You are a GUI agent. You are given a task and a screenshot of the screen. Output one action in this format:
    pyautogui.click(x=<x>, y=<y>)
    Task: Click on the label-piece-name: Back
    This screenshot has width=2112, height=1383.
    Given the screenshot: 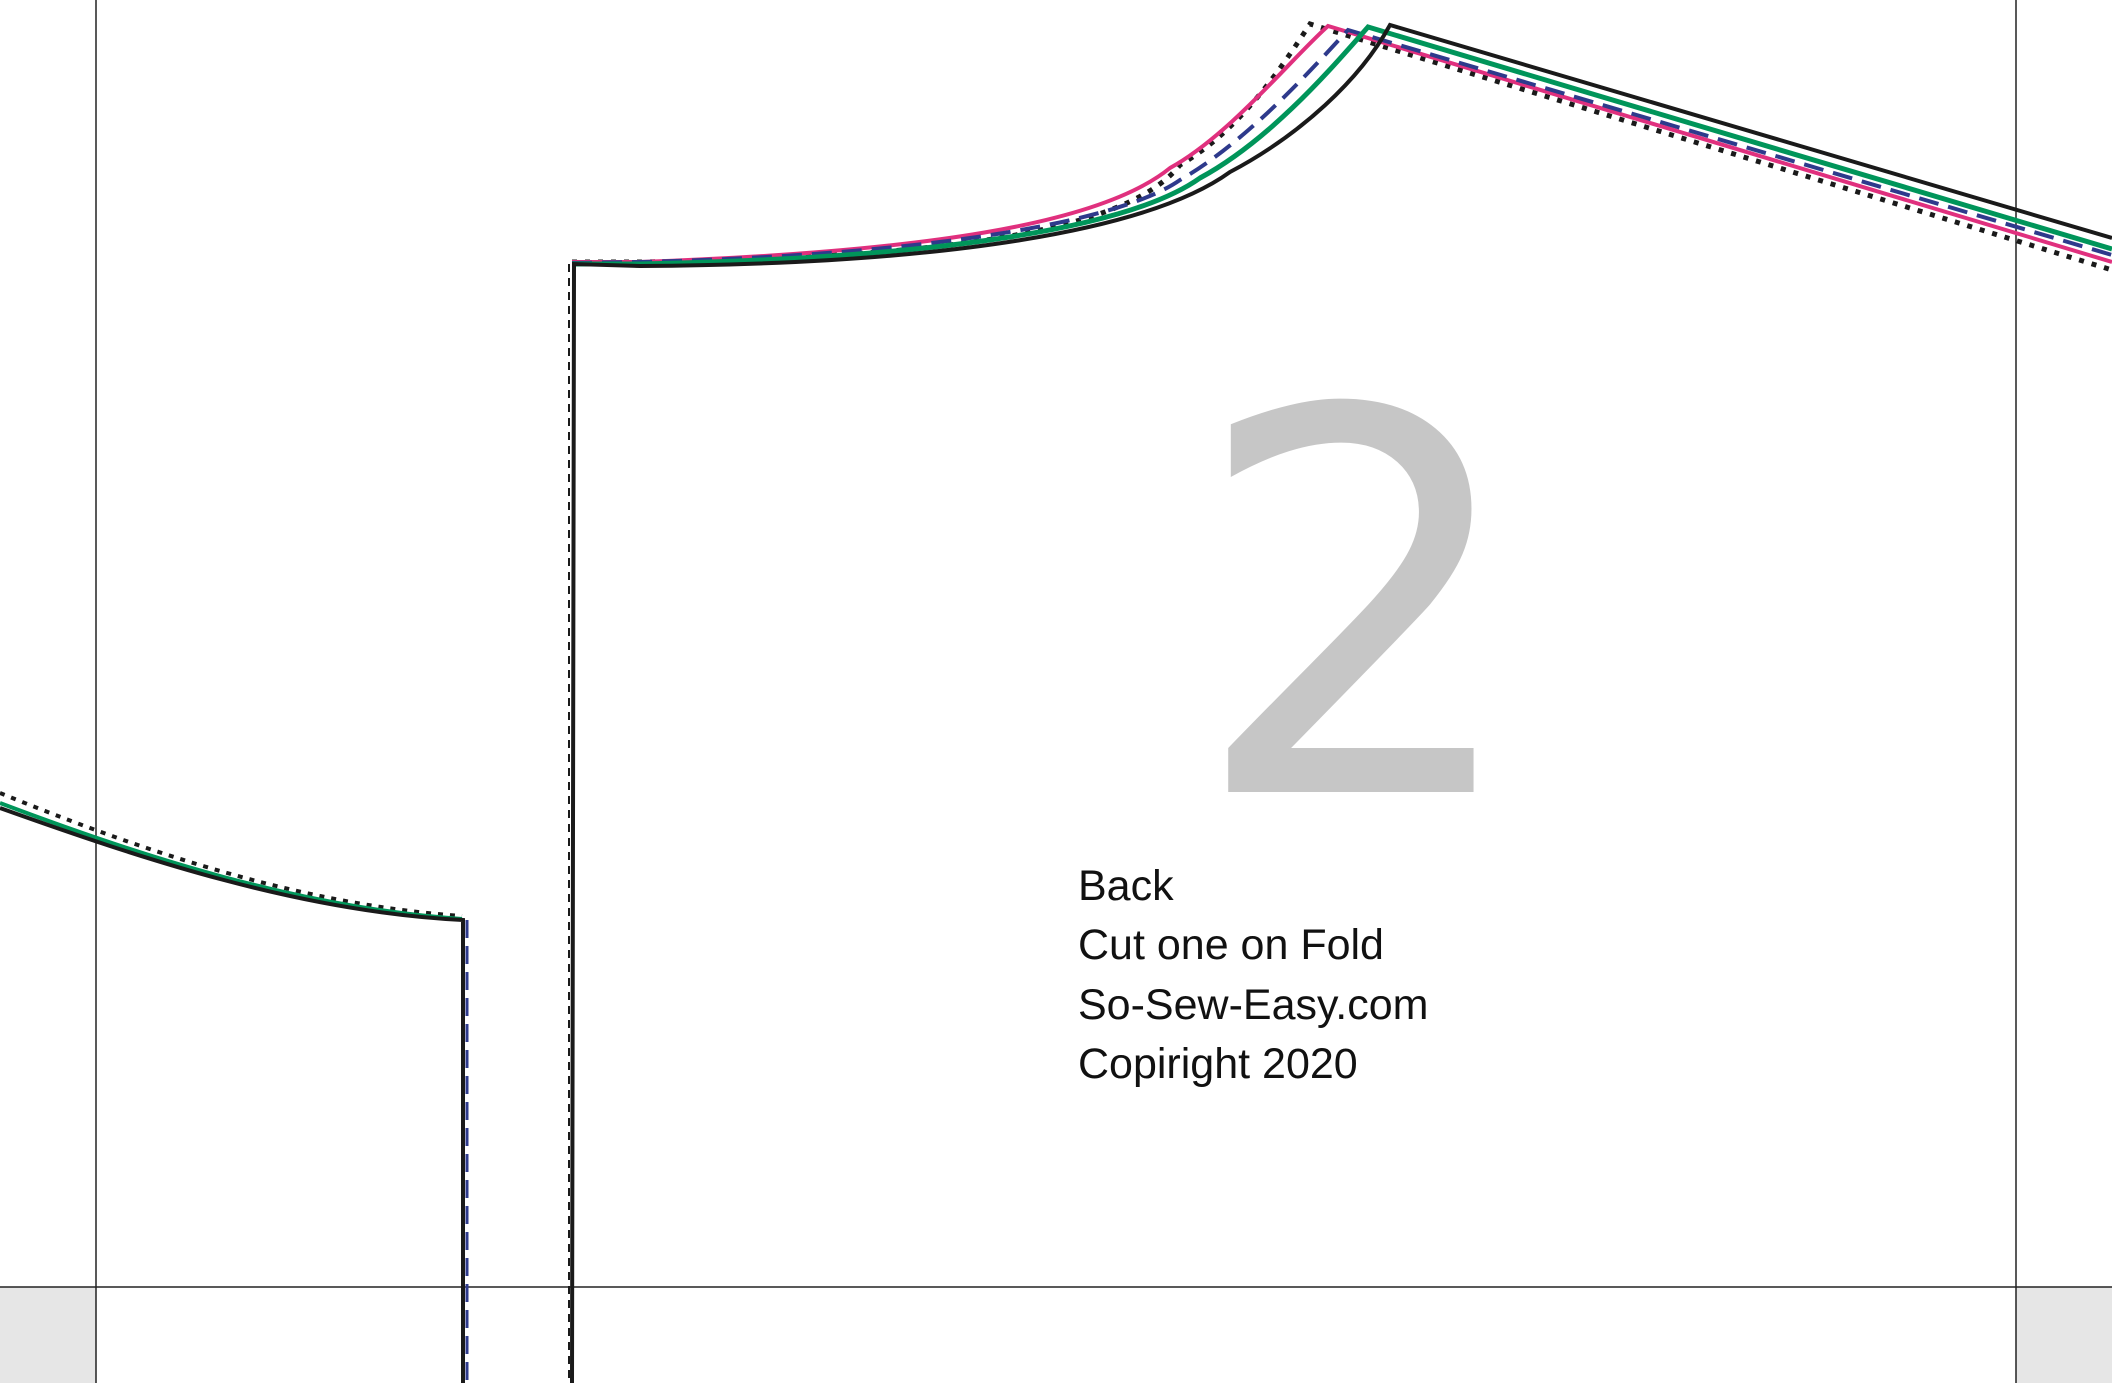 What is the action you would take?
    pyautogui.click(x=1126, y=886)
    